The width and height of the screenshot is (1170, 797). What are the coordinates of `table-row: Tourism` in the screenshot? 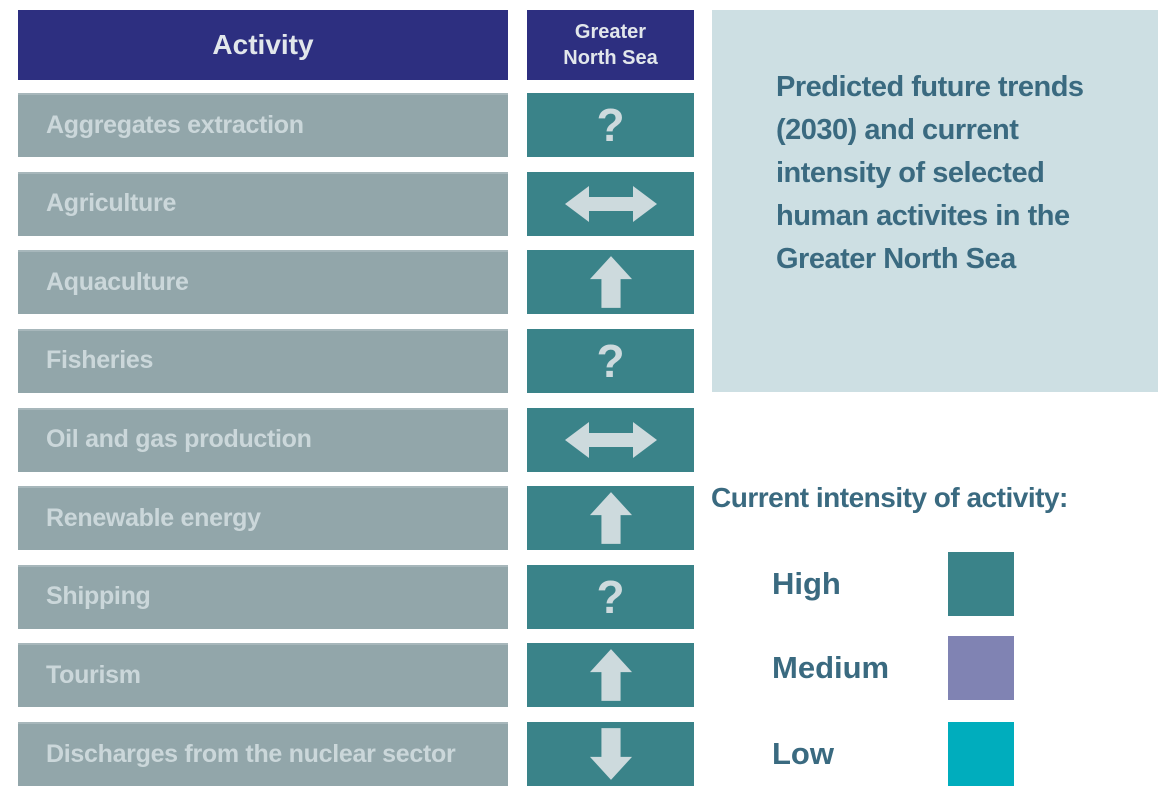 It's located at (356, 675).